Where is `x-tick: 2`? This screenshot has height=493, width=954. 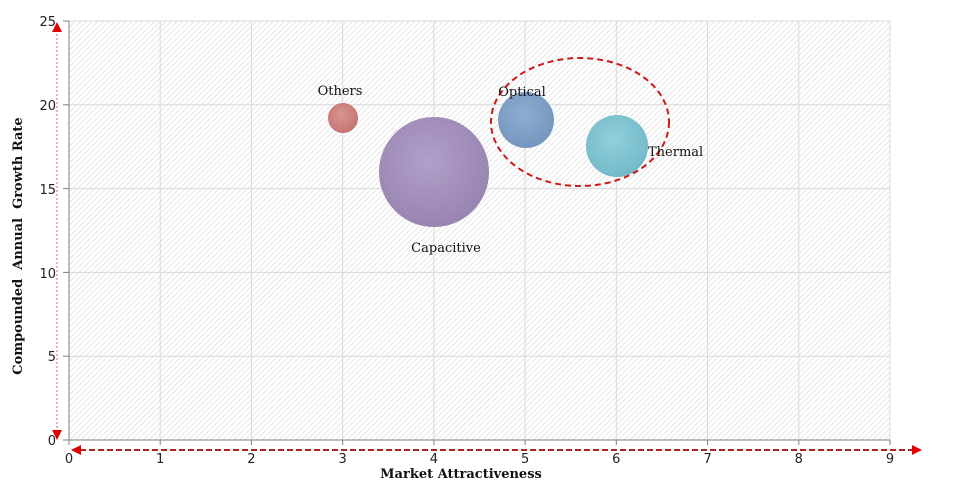 x-tick: 2 is located at coordinates (251, 459).